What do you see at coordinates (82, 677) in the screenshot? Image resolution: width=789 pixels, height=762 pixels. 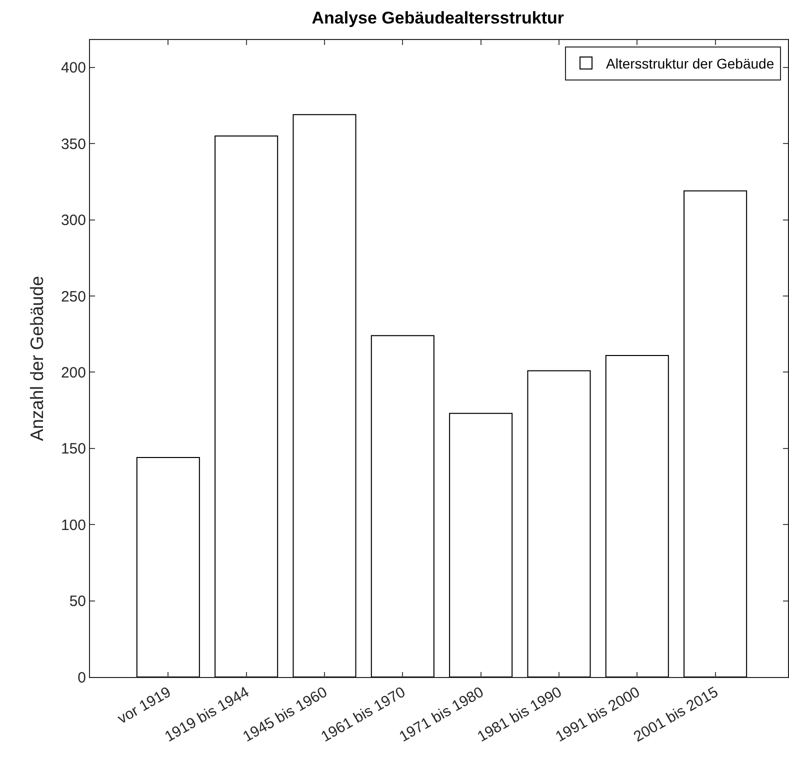 I see `y-tick-label: 0` at bounding box center [82, 677].